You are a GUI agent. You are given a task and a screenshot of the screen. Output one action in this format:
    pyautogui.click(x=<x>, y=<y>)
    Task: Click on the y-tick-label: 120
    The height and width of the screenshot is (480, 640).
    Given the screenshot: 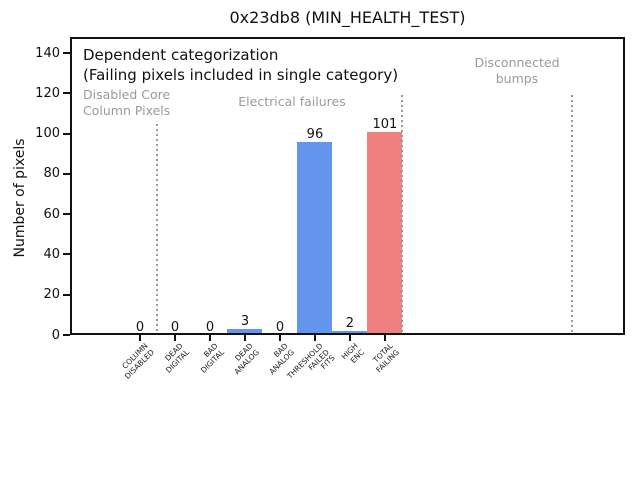 What is the action you would take?
    pyautogui.click(x=47, y=93)
    